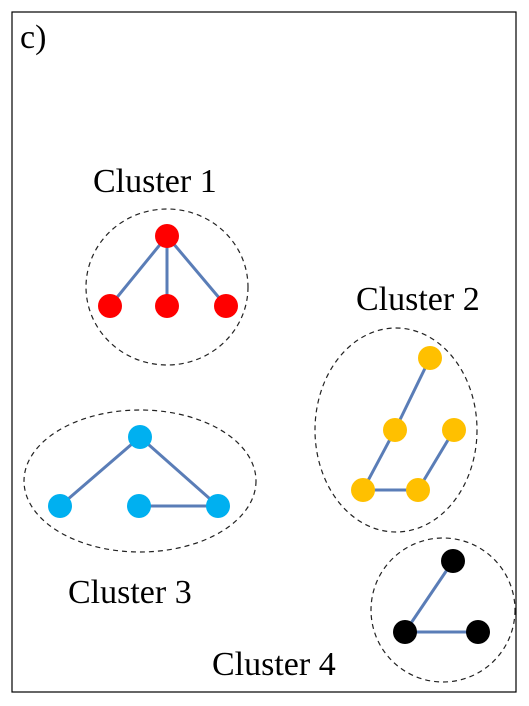  I want to click on cluster-2-boundary, so click(396, 430).